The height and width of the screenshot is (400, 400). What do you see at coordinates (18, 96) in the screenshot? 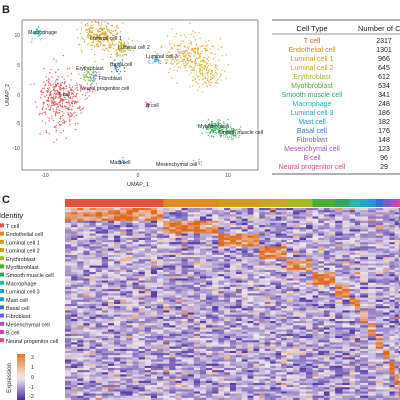
I see `y-tick: 0` at bounding box center [18, 96].